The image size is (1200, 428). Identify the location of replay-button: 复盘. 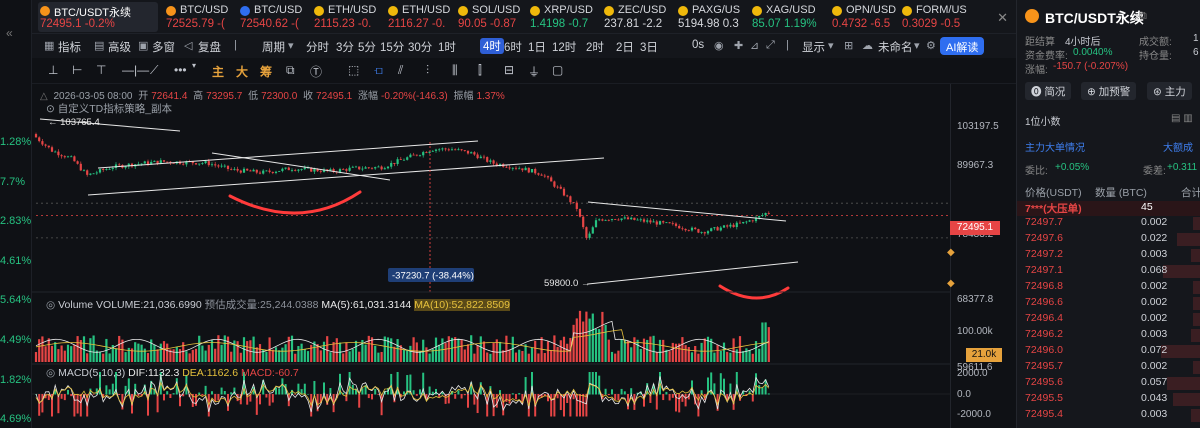
(209, 48).